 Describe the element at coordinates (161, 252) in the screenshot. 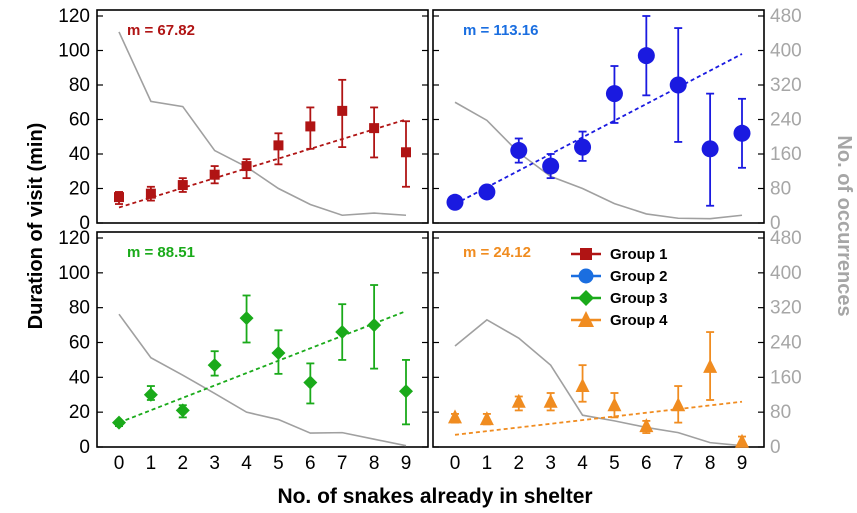

I see `slope-label: m = 88.51` at that location.